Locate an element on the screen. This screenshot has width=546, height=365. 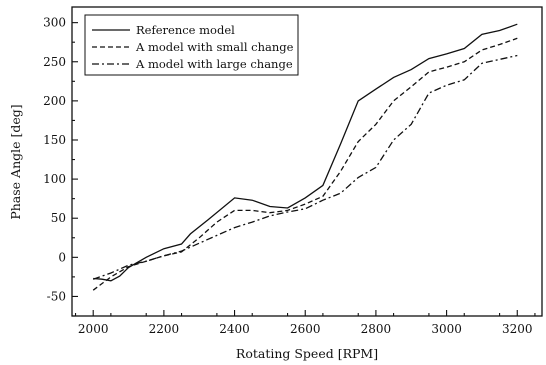
legend-label-2: A model with small change is located at coordinates (214, 47).